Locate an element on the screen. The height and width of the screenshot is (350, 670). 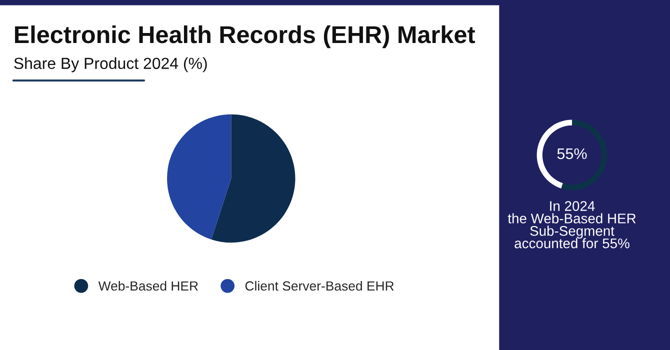
legend-label: Web-Based HER is located at coordinates (148, 285).